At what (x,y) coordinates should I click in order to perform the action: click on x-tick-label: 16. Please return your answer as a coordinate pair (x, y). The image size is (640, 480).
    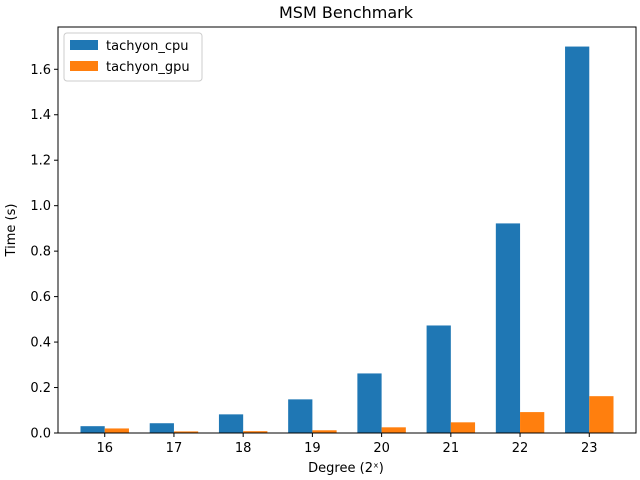
    Looking at the image, I should click on (104, 448).